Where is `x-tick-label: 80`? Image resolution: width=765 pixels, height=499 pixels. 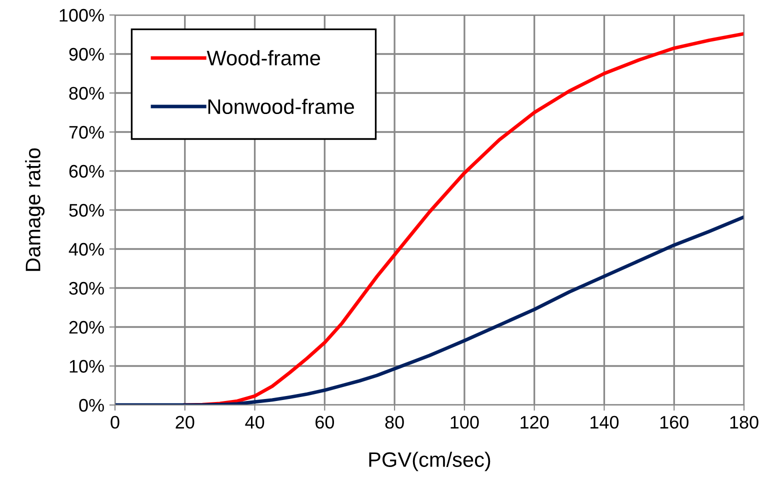 x-tick-label: 80 is located at coordinates (394, 422).